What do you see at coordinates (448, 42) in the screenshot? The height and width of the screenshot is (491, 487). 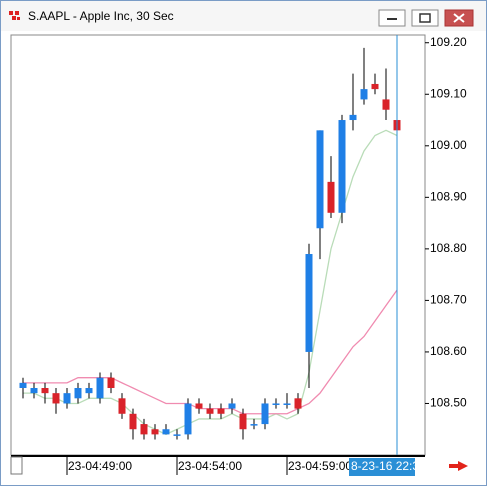 I see `y-tick-label: 109.20` at bounding box center [448, 42].